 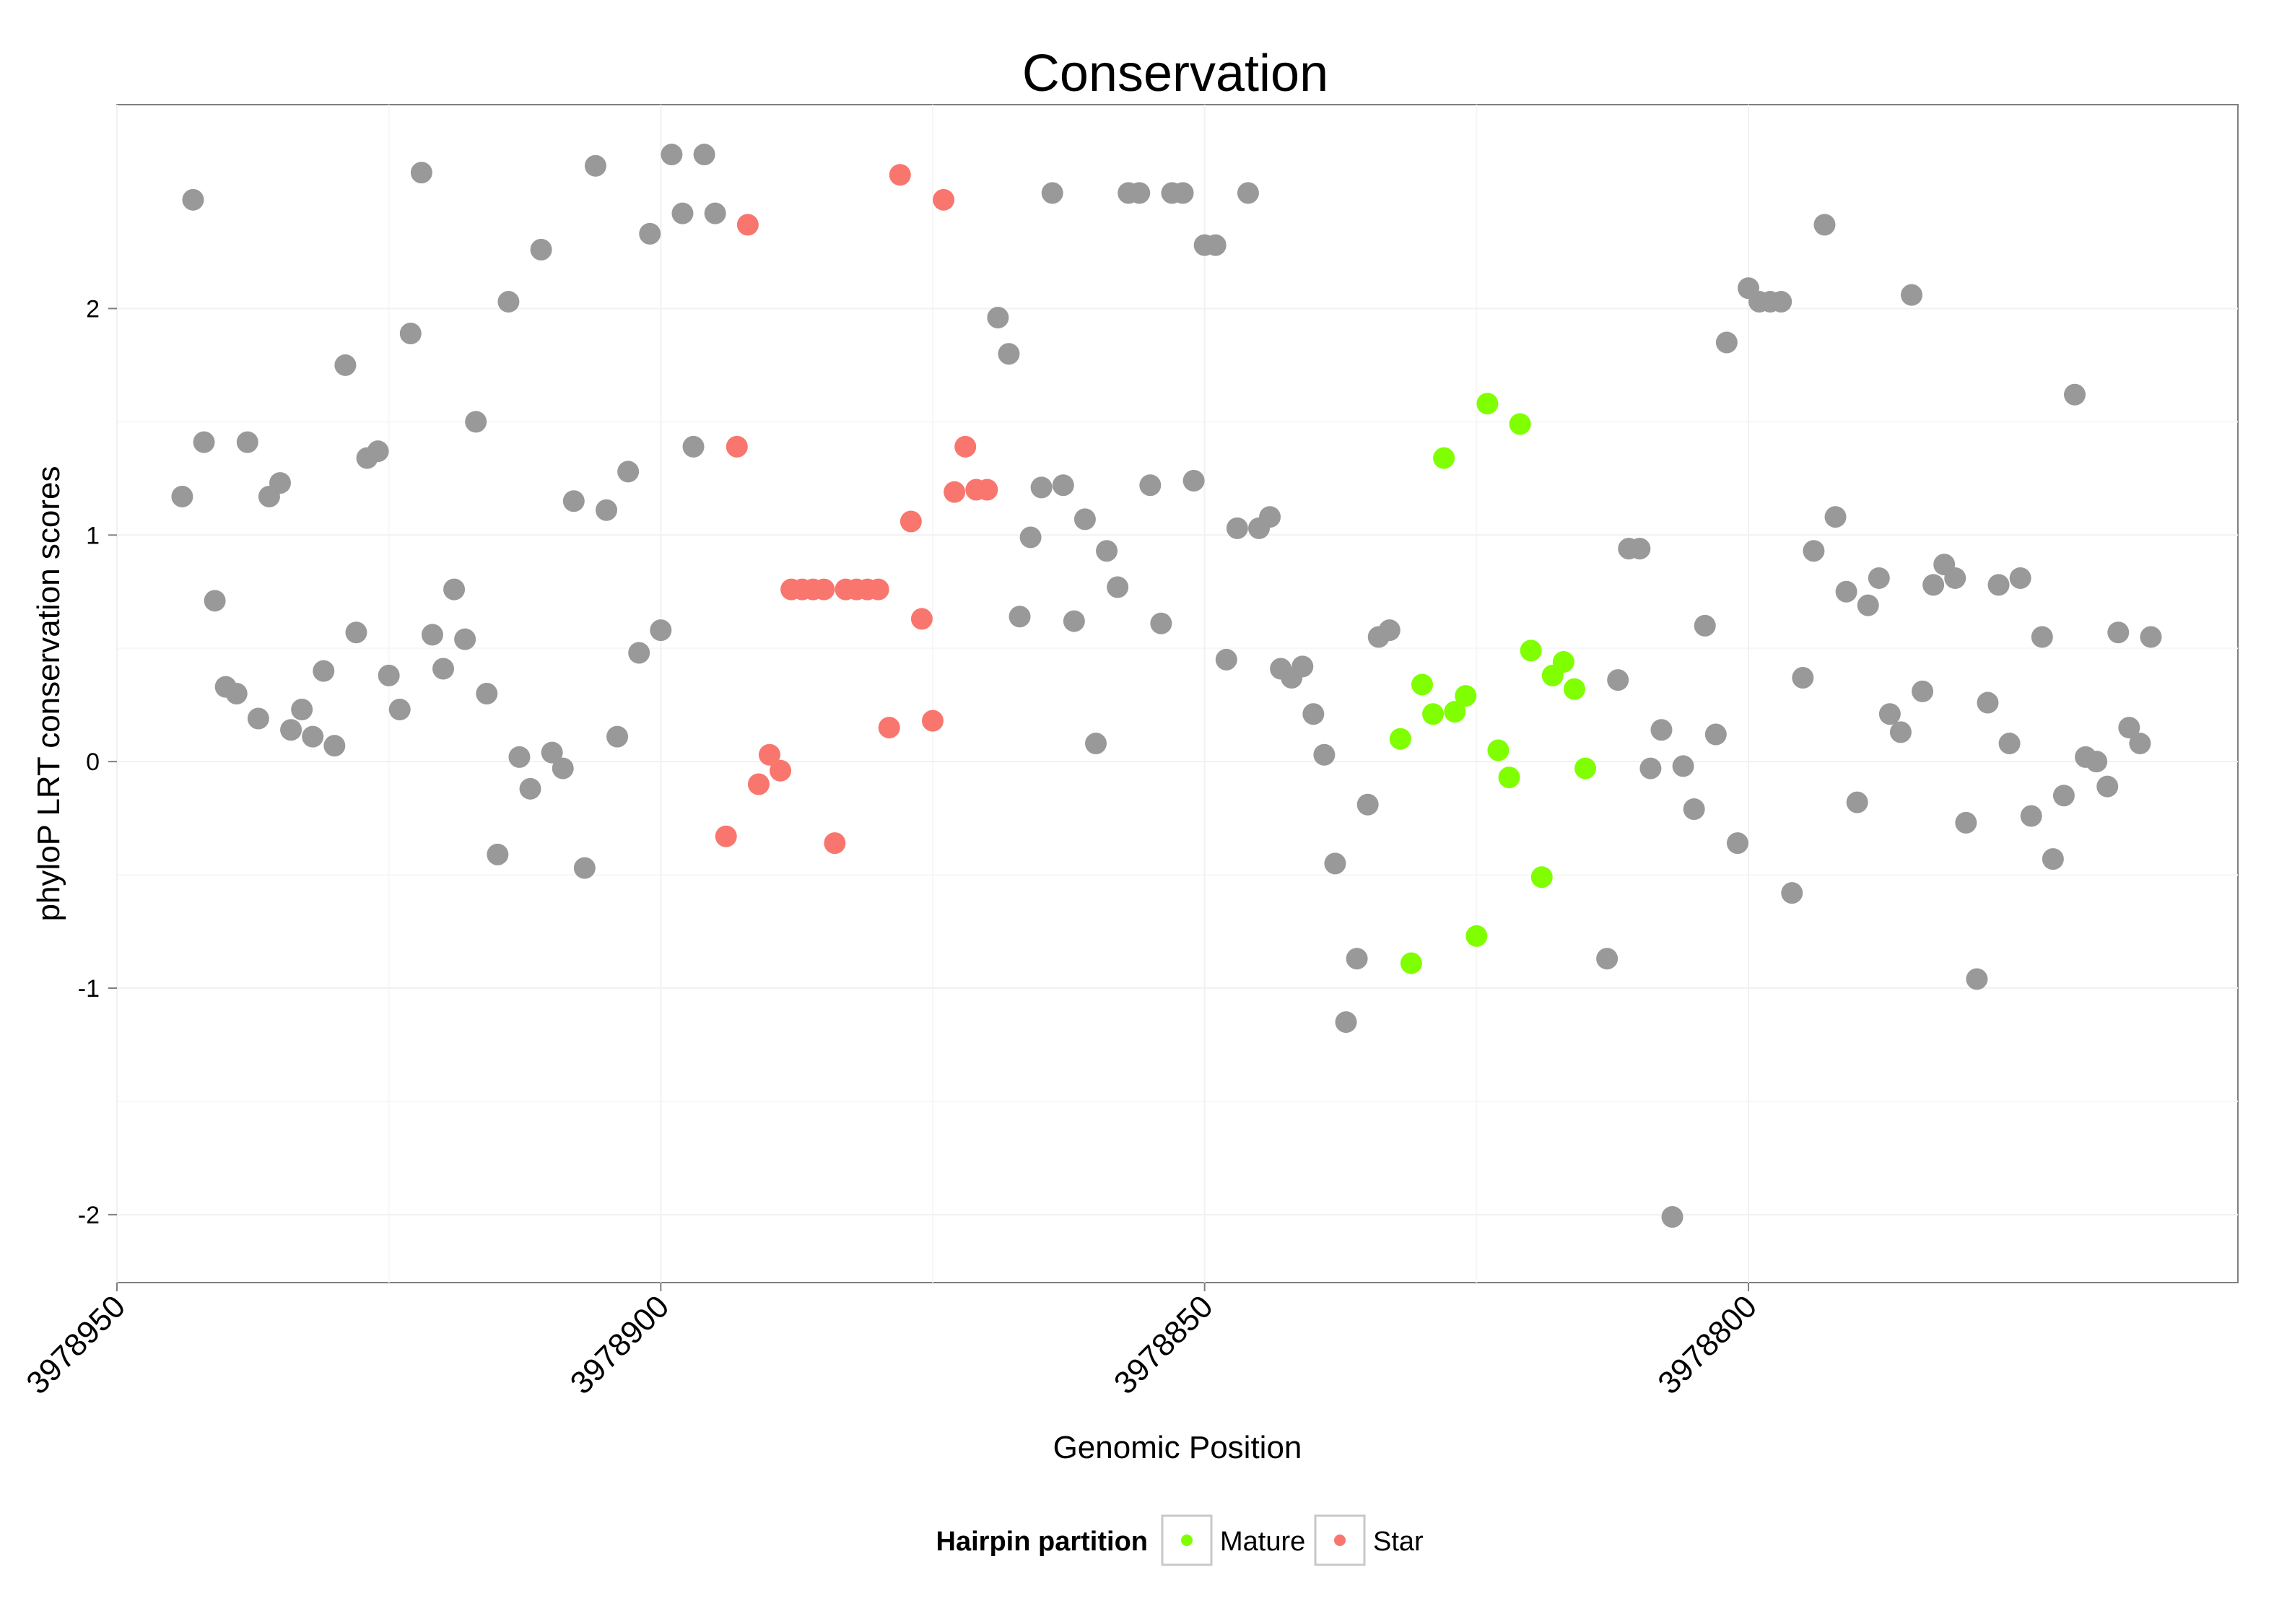 What do you see at coordinates (93, 535) in the screenshot?
I see `y-tick-label: 1` at bounding box center [93, 535].